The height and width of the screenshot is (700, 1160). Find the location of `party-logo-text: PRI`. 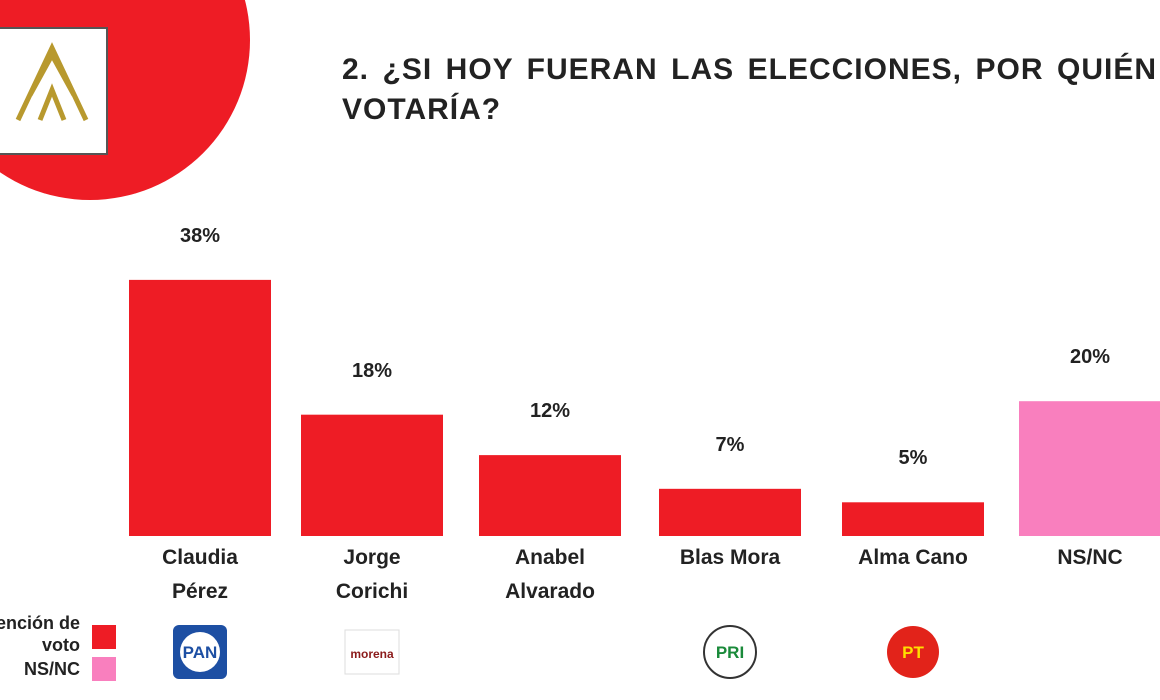

party-logo-text: PRI is located at coordinates (730, 652).